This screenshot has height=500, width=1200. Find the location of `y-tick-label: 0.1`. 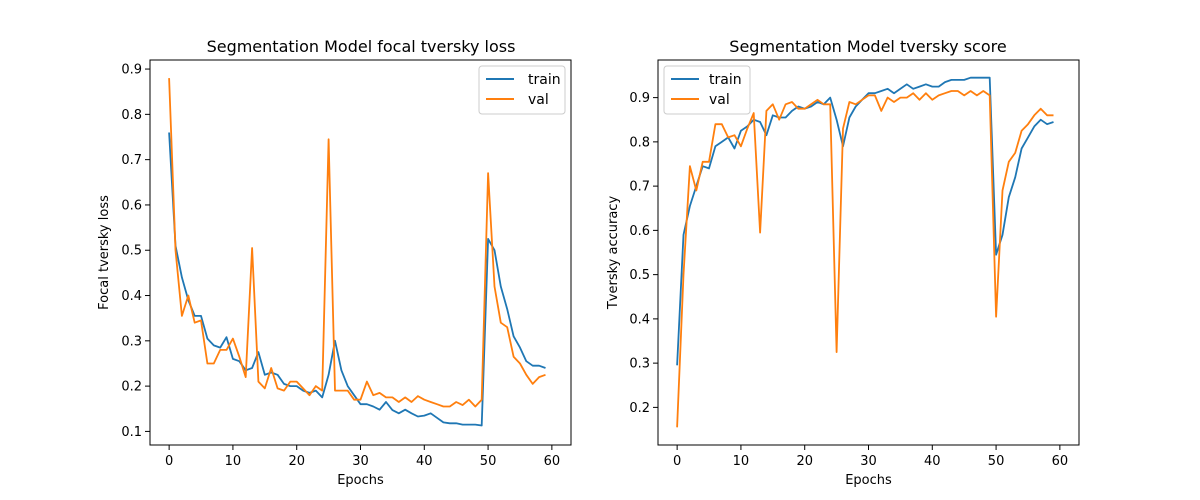

y-tick-label: 0.1 is located at coordinates (131, 432).